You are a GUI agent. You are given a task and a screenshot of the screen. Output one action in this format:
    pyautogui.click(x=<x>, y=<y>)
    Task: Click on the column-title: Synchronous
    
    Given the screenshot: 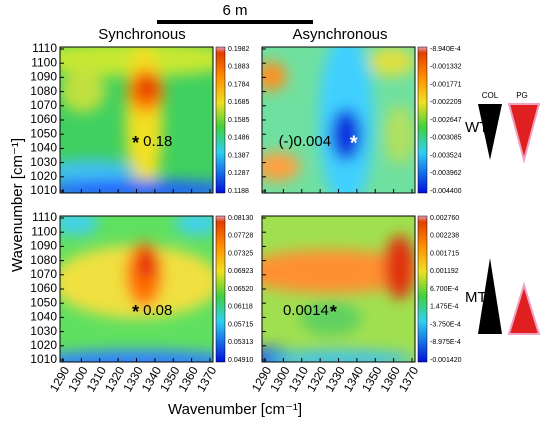 What is the action you would take?
    pyautogui.click(x=142, y=34)
    